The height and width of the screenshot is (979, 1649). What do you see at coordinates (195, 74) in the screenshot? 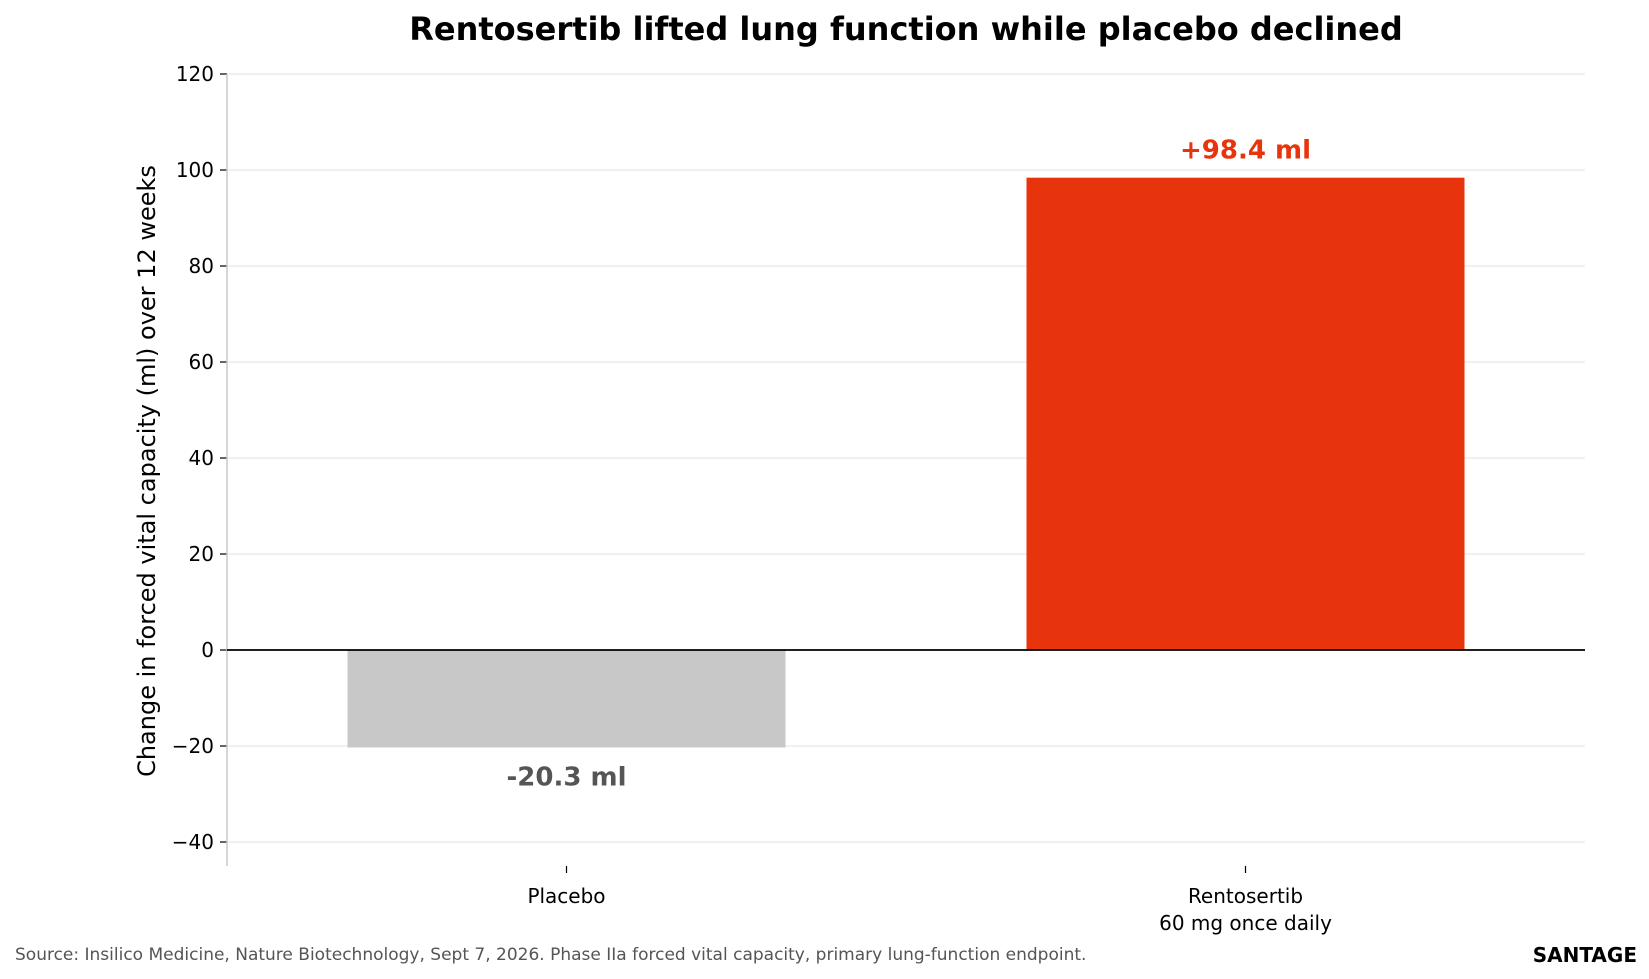
I see `y-tick-label: 120` at bounding box center [195, 74].